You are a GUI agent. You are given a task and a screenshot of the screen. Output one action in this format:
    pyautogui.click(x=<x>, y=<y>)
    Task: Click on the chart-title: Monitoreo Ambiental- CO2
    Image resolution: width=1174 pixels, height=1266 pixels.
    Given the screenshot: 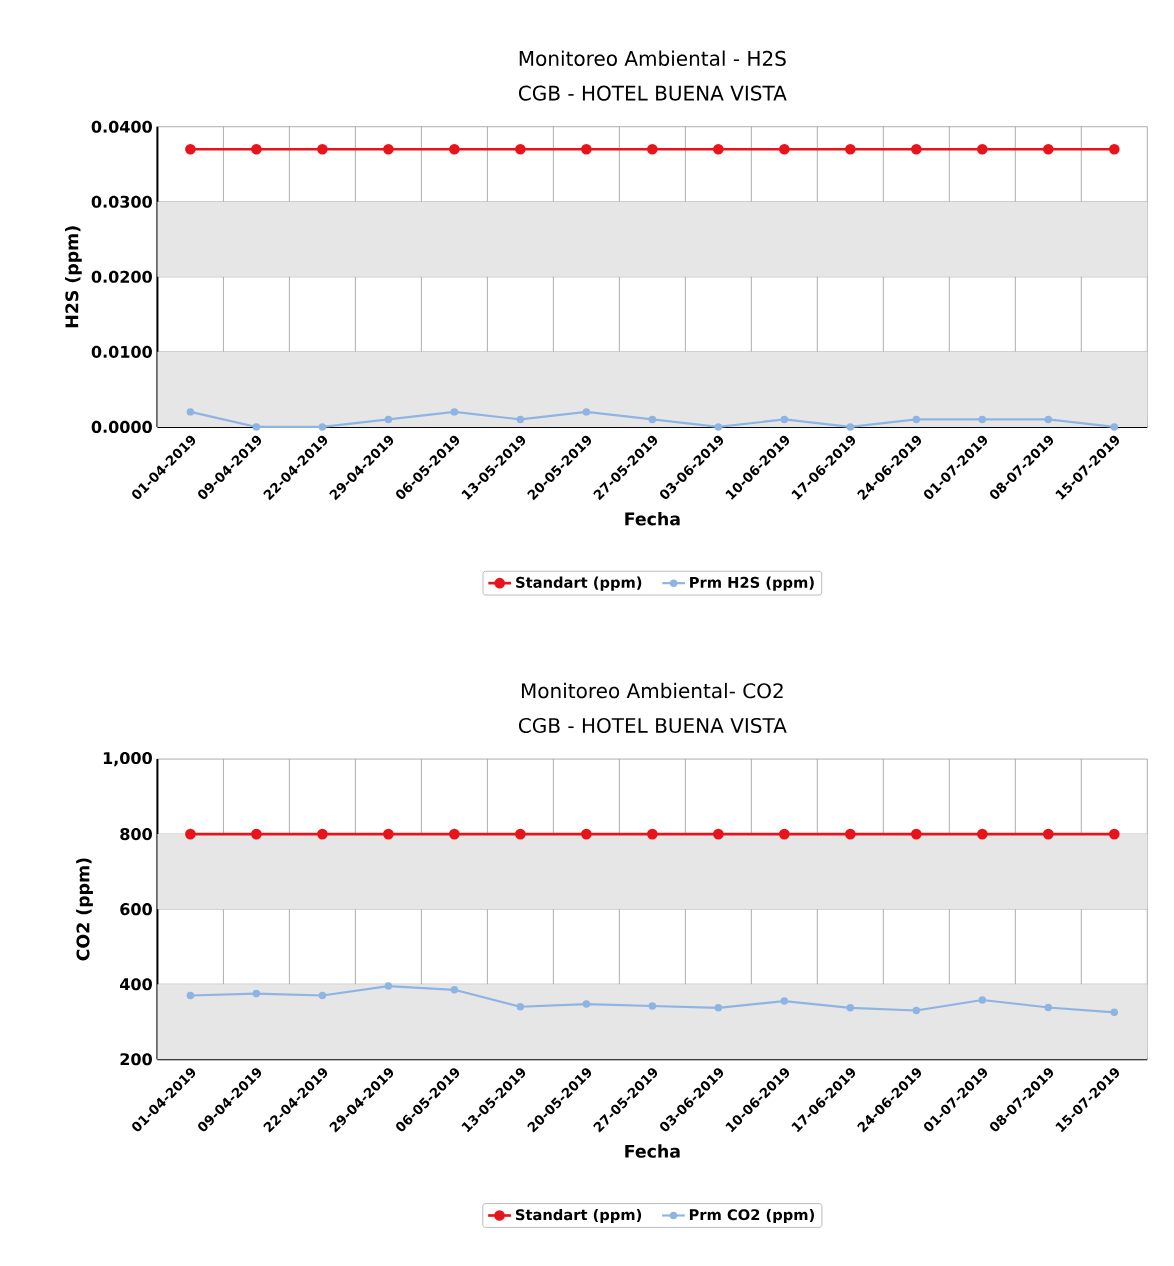 What is the action you would take?
    pyautogui.click(x=652, y=690)
    